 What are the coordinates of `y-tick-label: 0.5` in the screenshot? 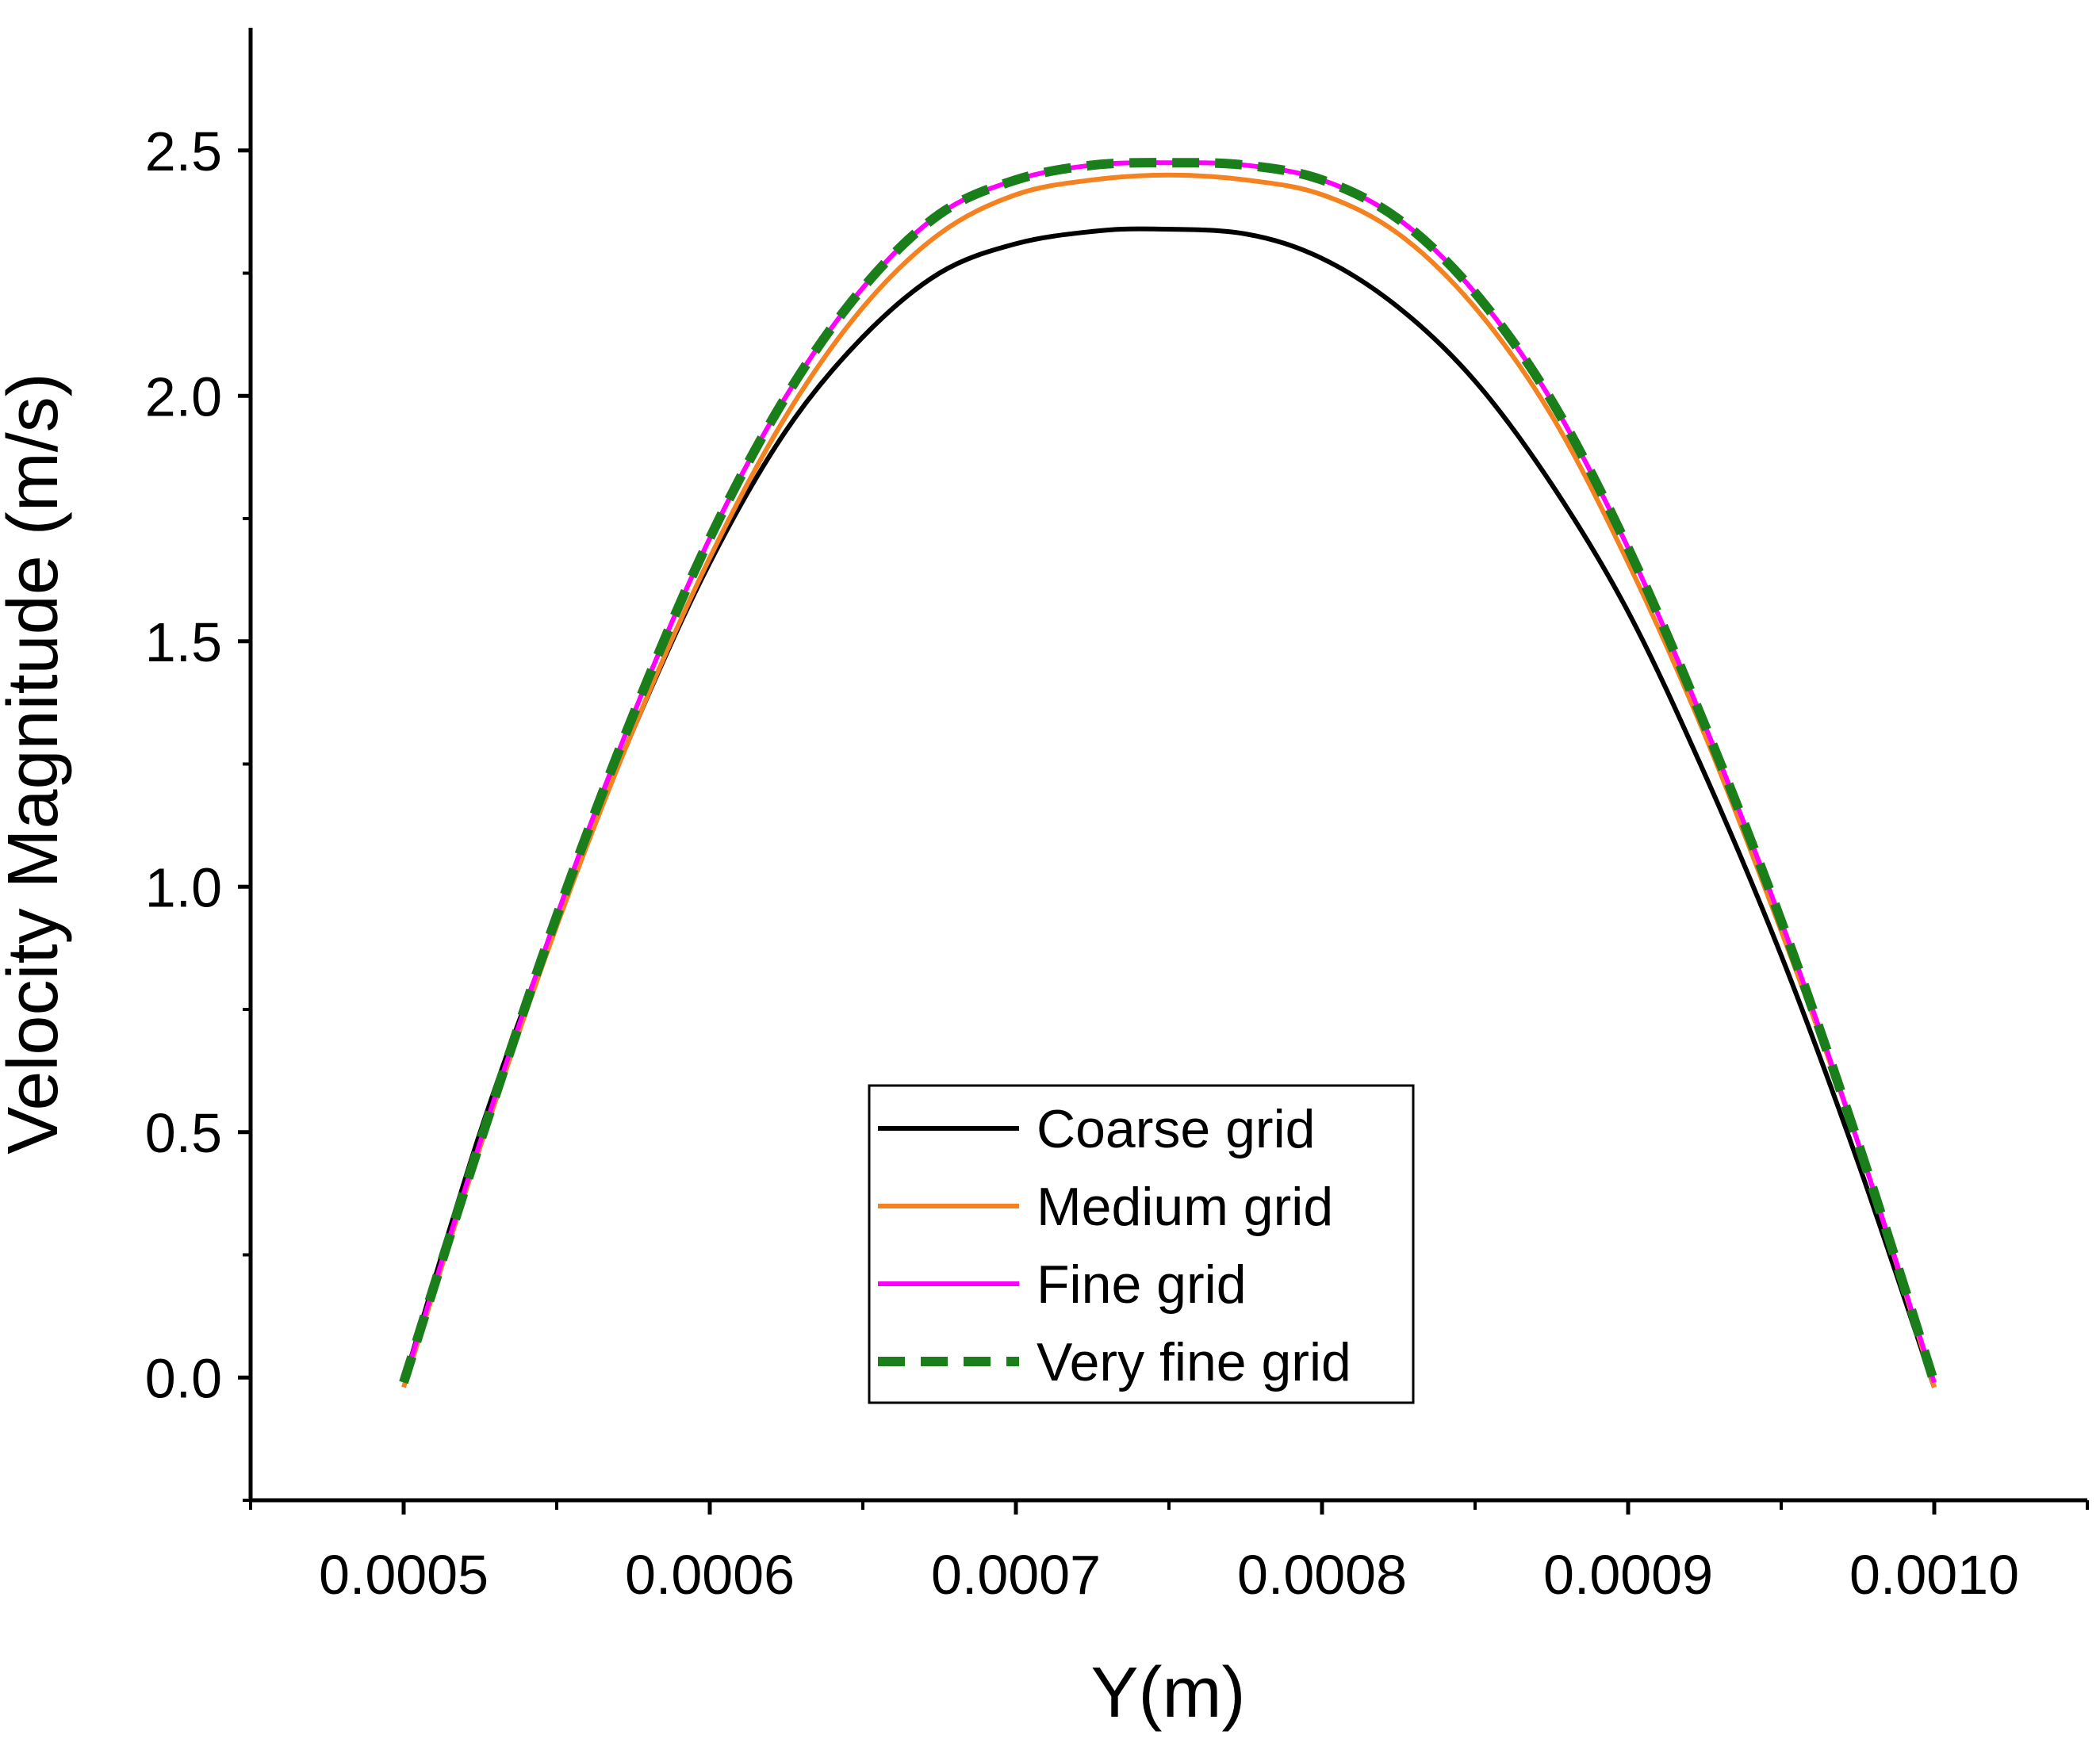 It's located at (183, 1133).